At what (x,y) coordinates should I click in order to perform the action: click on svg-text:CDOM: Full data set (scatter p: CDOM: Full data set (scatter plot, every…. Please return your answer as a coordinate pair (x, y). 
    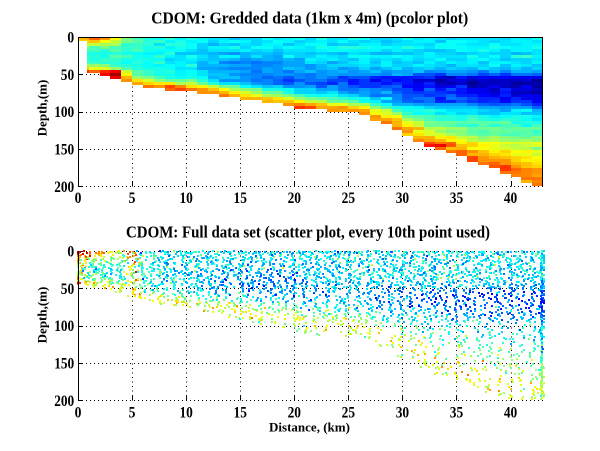
    Looking at the image, I should click on (308, 232).